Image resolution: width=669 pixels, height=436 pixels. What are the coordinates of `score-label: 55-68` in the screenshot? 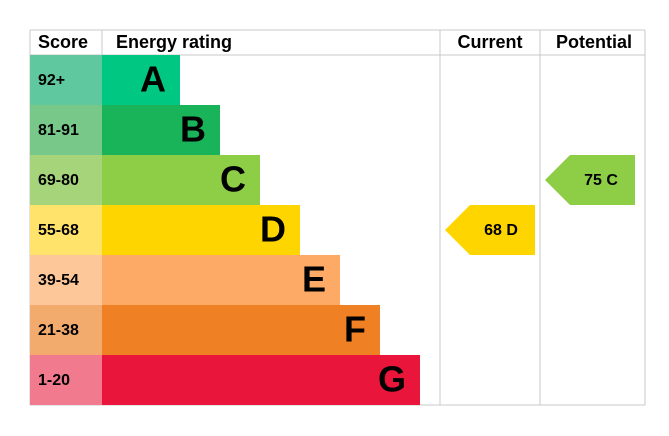 It's located at (58, 230).